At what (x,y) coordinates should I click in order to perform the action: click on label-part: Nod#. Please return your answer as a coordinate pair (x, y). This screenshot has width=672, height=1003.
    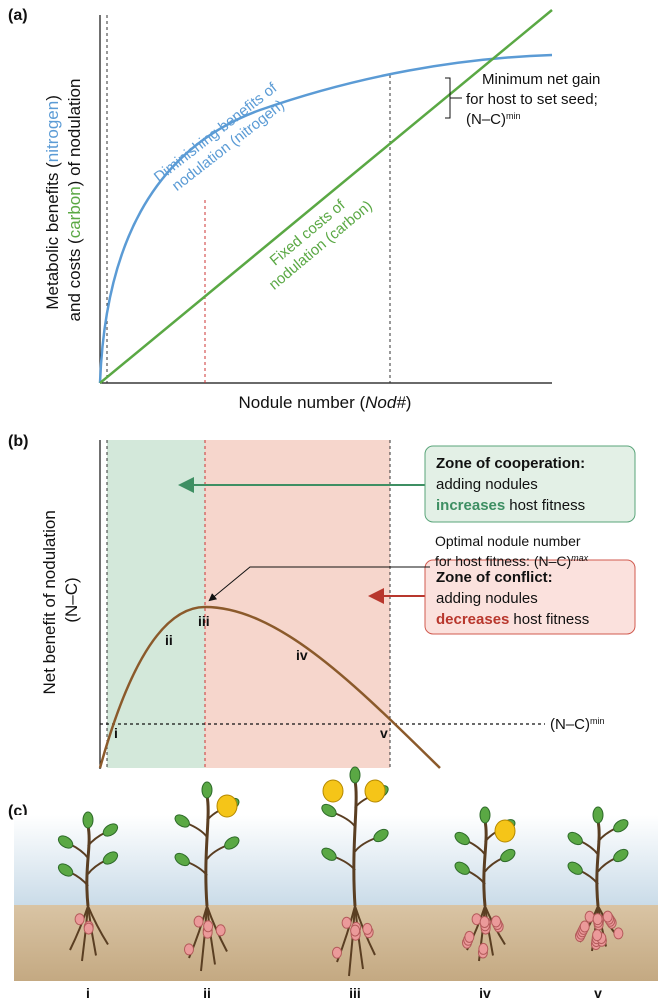
    Looking at the image, I should click on (385, 402).